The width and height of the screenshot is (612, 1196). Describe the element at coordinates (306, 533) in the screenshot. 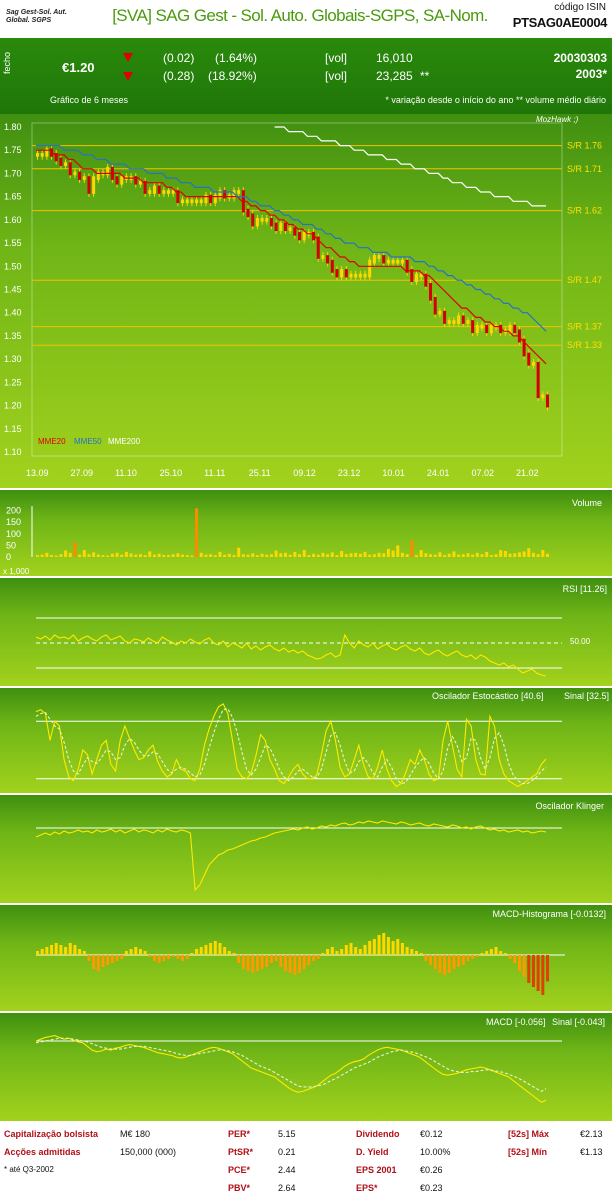

I see `volume-chart: 200 150 100 50 0 Volume x 1,000` at that location.